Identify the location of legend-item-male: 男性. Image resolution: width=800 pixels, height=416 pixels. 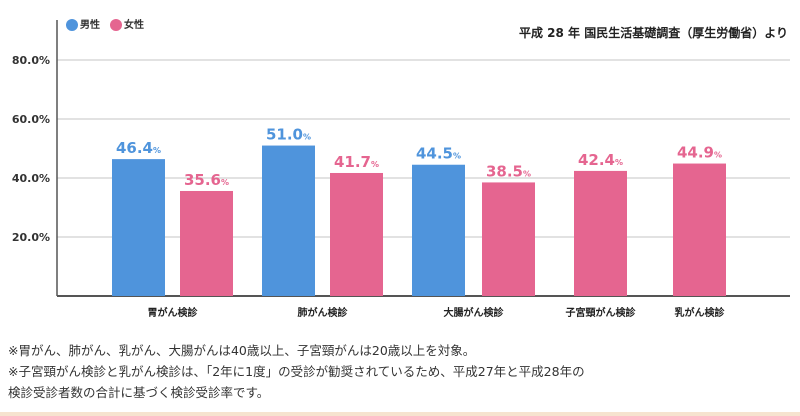
(83, 23).